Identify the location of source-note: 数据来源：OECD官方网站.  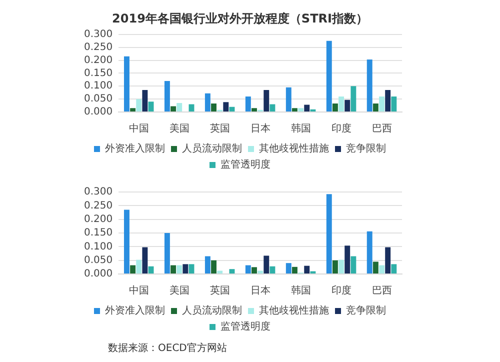
(167, 348).